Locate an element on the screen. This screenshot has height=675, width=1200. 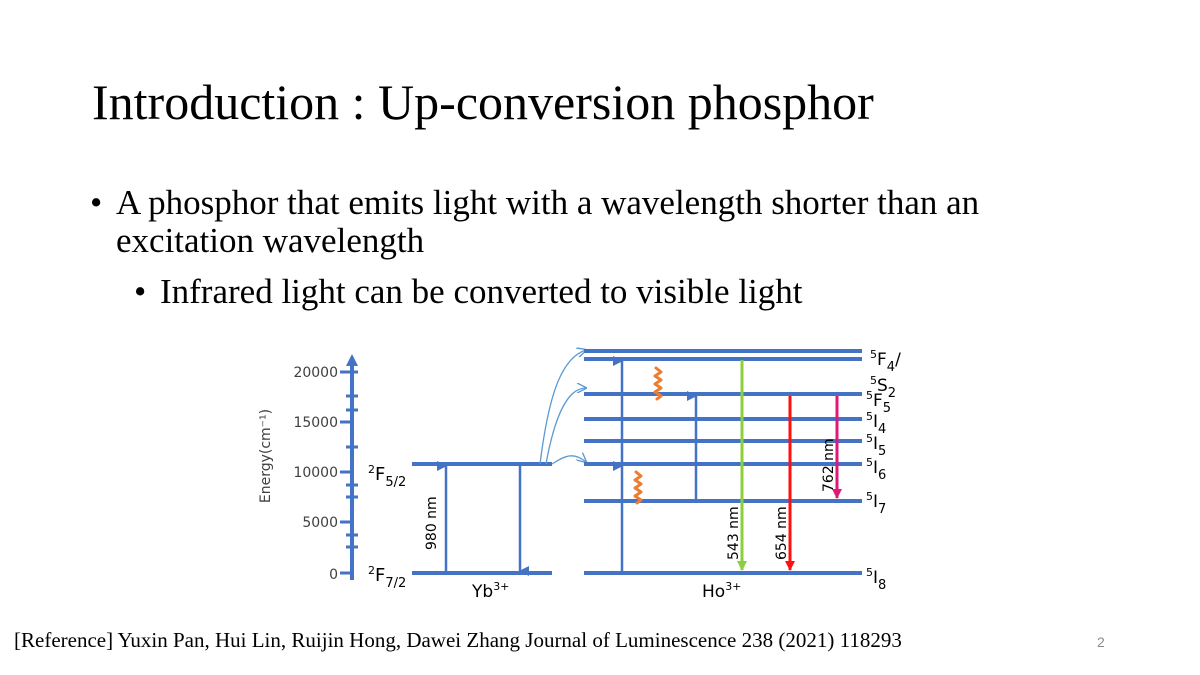
axis-tick-label: 0 is located at coordinates (333, 575).